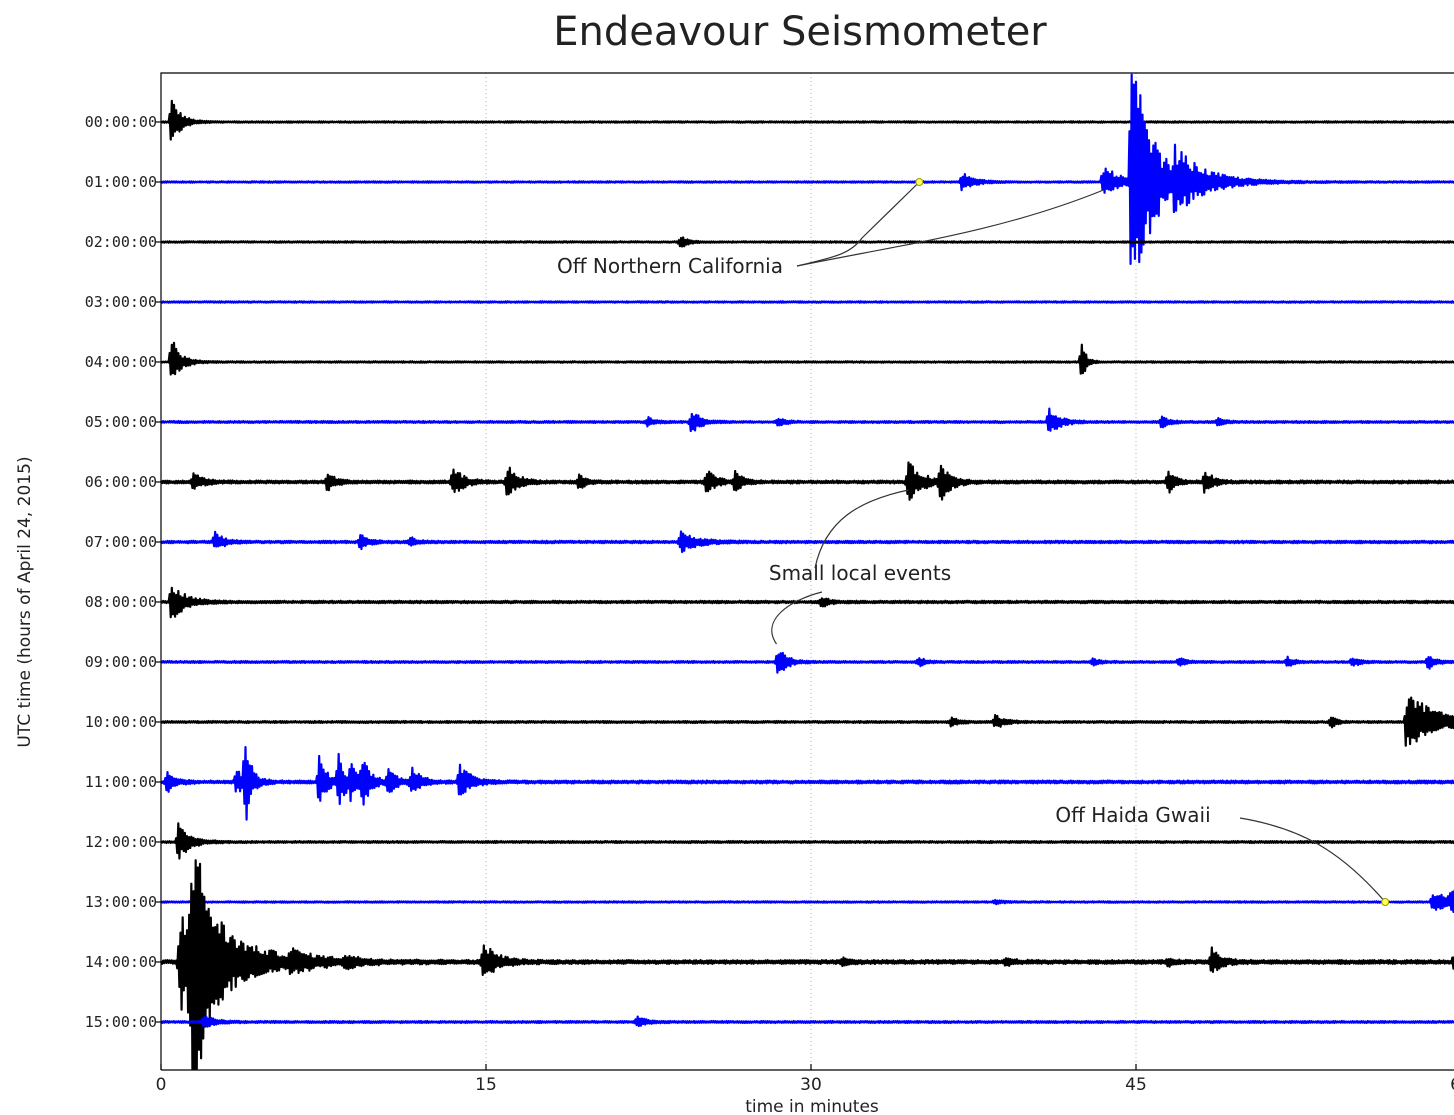  What do you see at coordinates (121, 182) in the screenshot?
I see `y-tick-label: 01:00:00` at bounding box center [121, 182].